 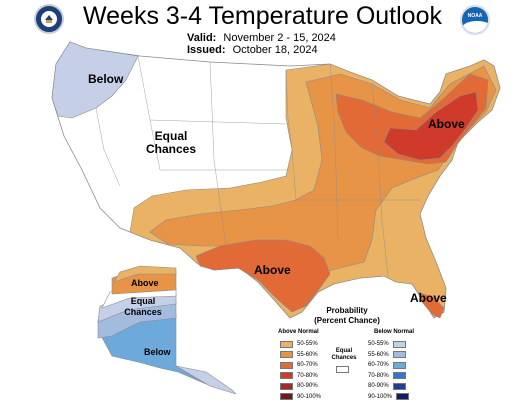 I want to click on noaa-logo-icon: NOAA, so click(x=475, y=20).